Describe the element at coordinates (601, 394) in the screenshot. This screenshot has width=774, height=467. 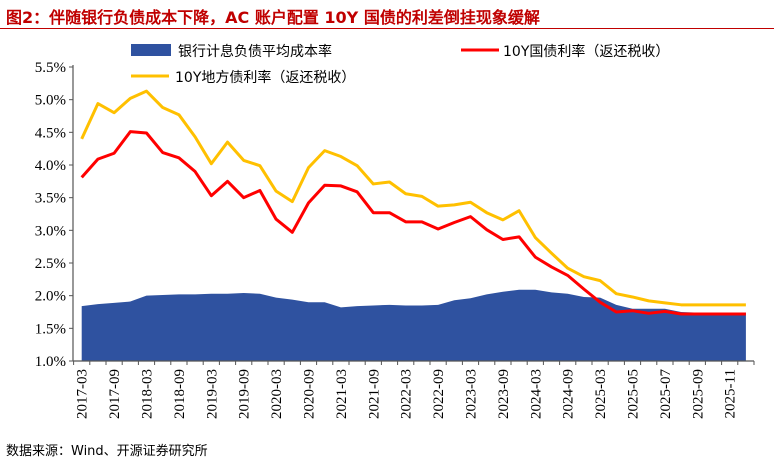
I see `x-tick-label: 2025-03` at that location.